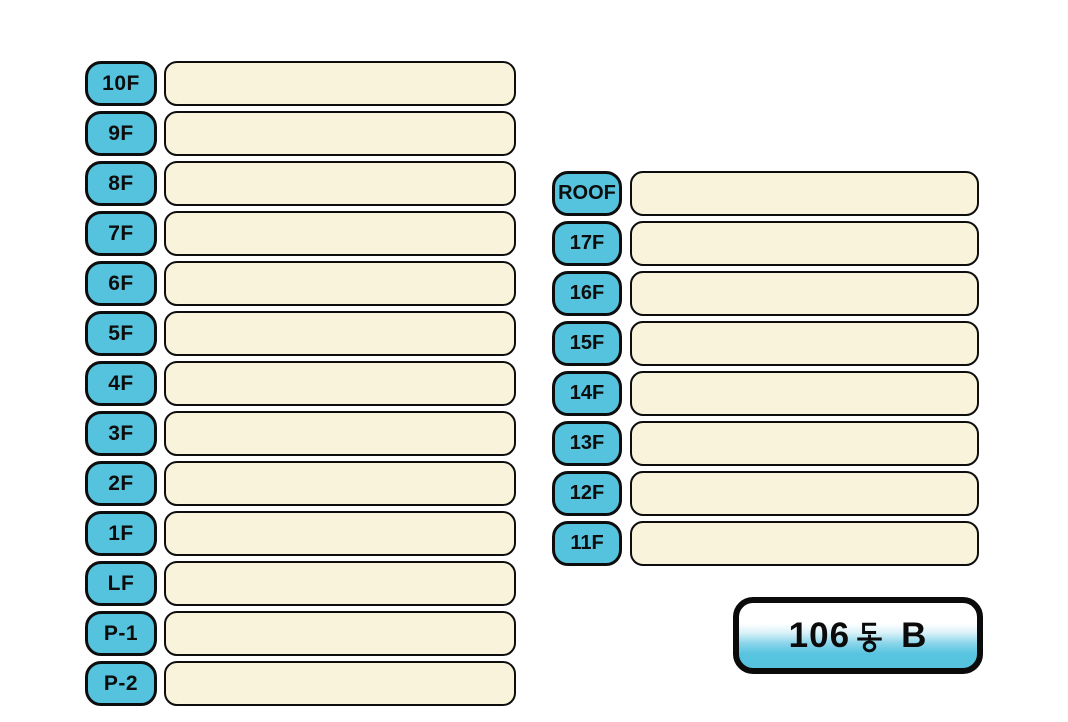 The image size is (1068, 722). I want to click on floor-panel-13f, so click(804, 443).